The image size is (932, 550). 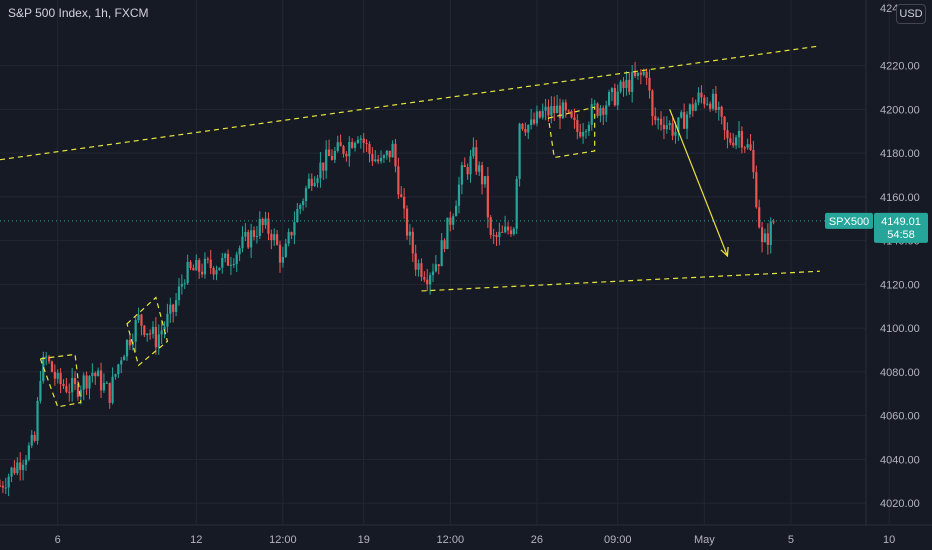 What do you see at coordinates (911, 14) in the screenshot?
I see `currency-button: USD` at bounding box center [911, 14].